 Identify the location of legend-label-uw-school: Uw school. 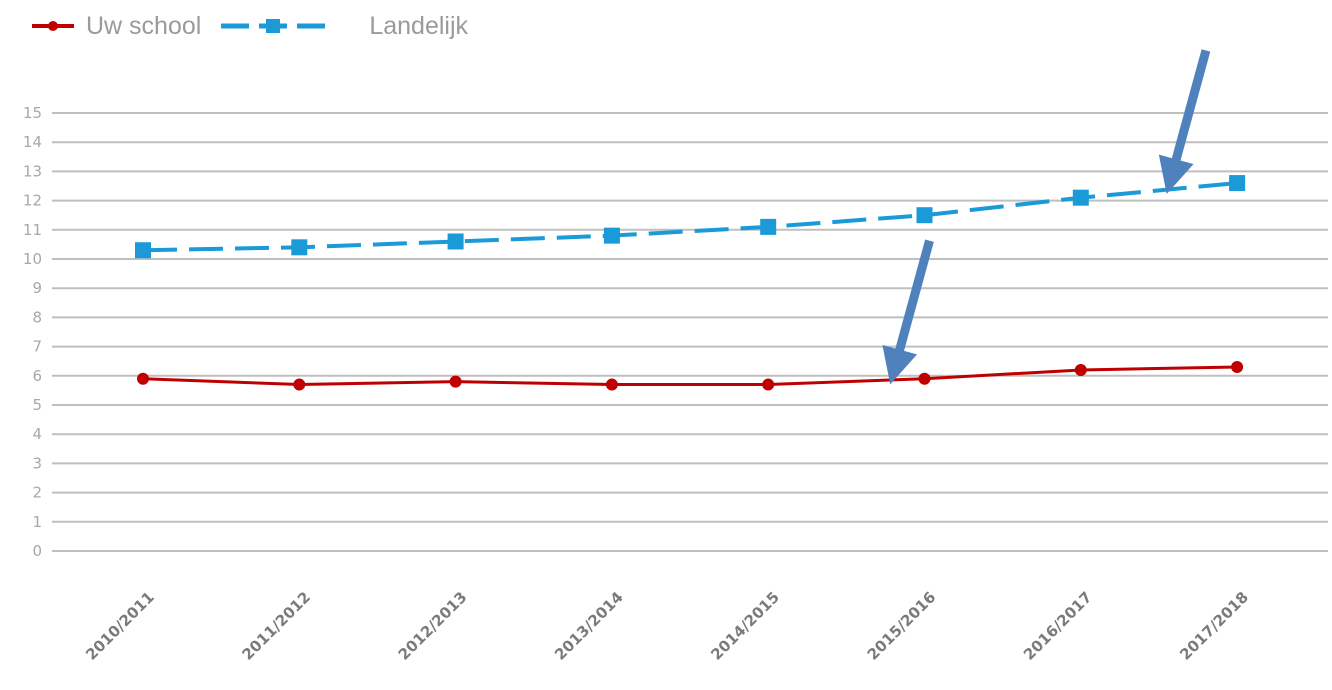
(144, 25).